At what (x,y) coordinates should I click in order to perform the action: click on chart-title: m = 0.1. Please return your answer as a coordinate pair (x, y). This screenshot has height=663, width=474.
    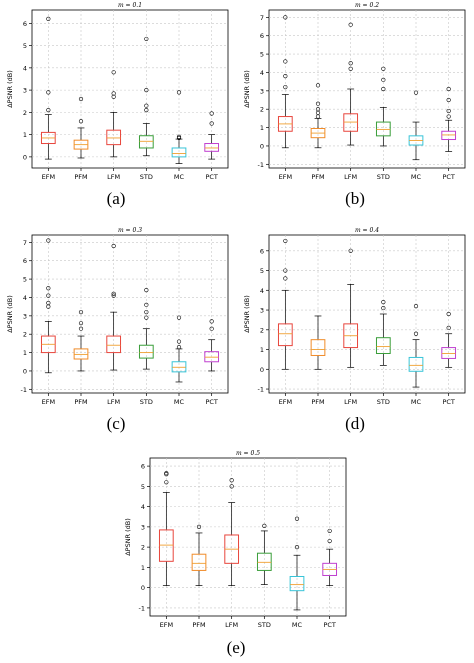
    Looking at the image, I should click on (130, 5).